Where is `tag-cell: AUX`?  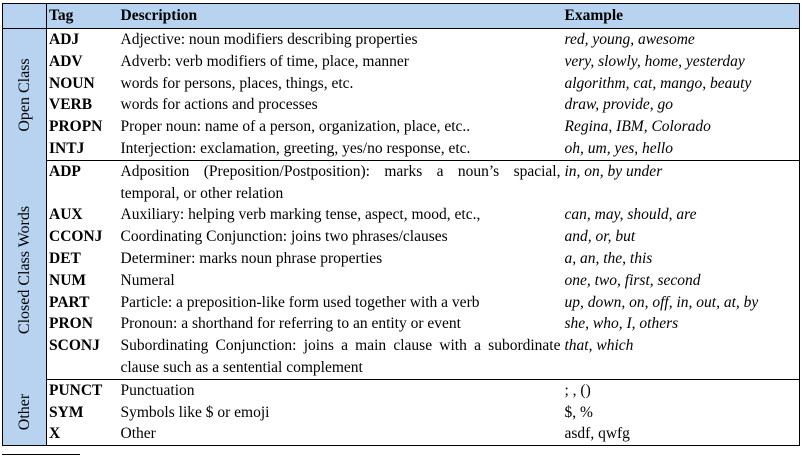 tag-cell: AUX is located at coordinates (82, 215).